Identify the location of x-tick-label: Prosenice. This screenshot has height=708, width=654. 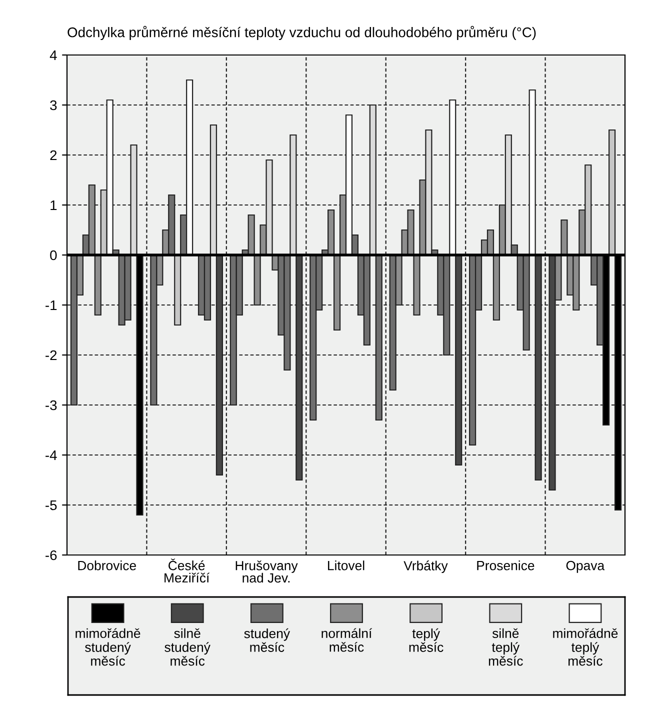
(505, 565).